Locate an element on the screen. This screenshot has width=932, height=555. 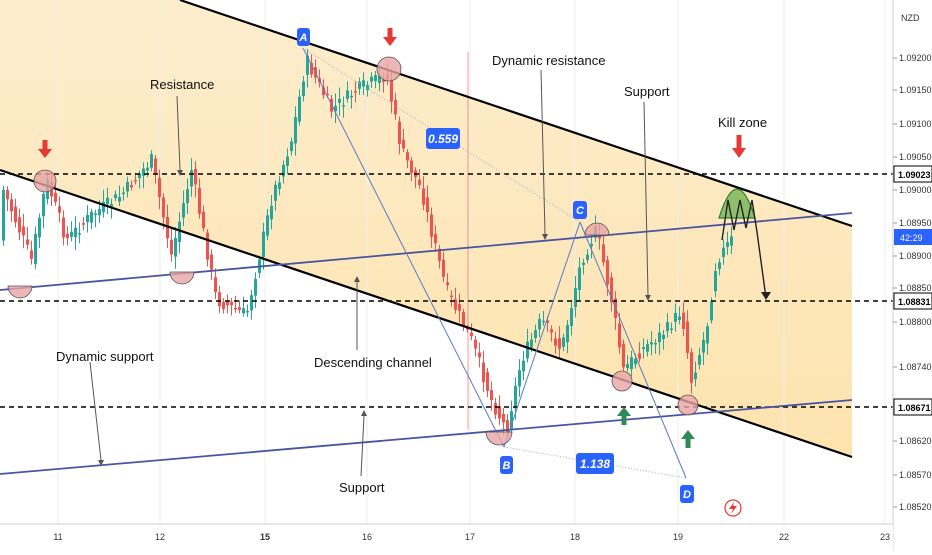
point-label-d: D is located at coordinates (687, 495).